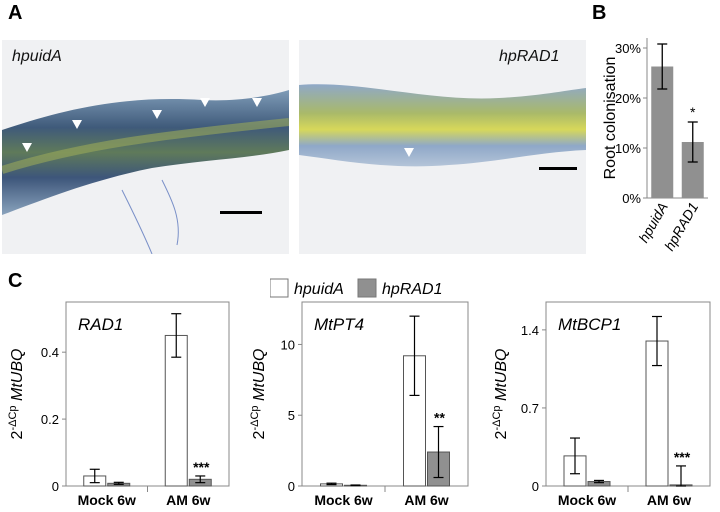  Describe the element at coordinates (693, 112) in the screenshot. I see `significance-label: *` at that location.